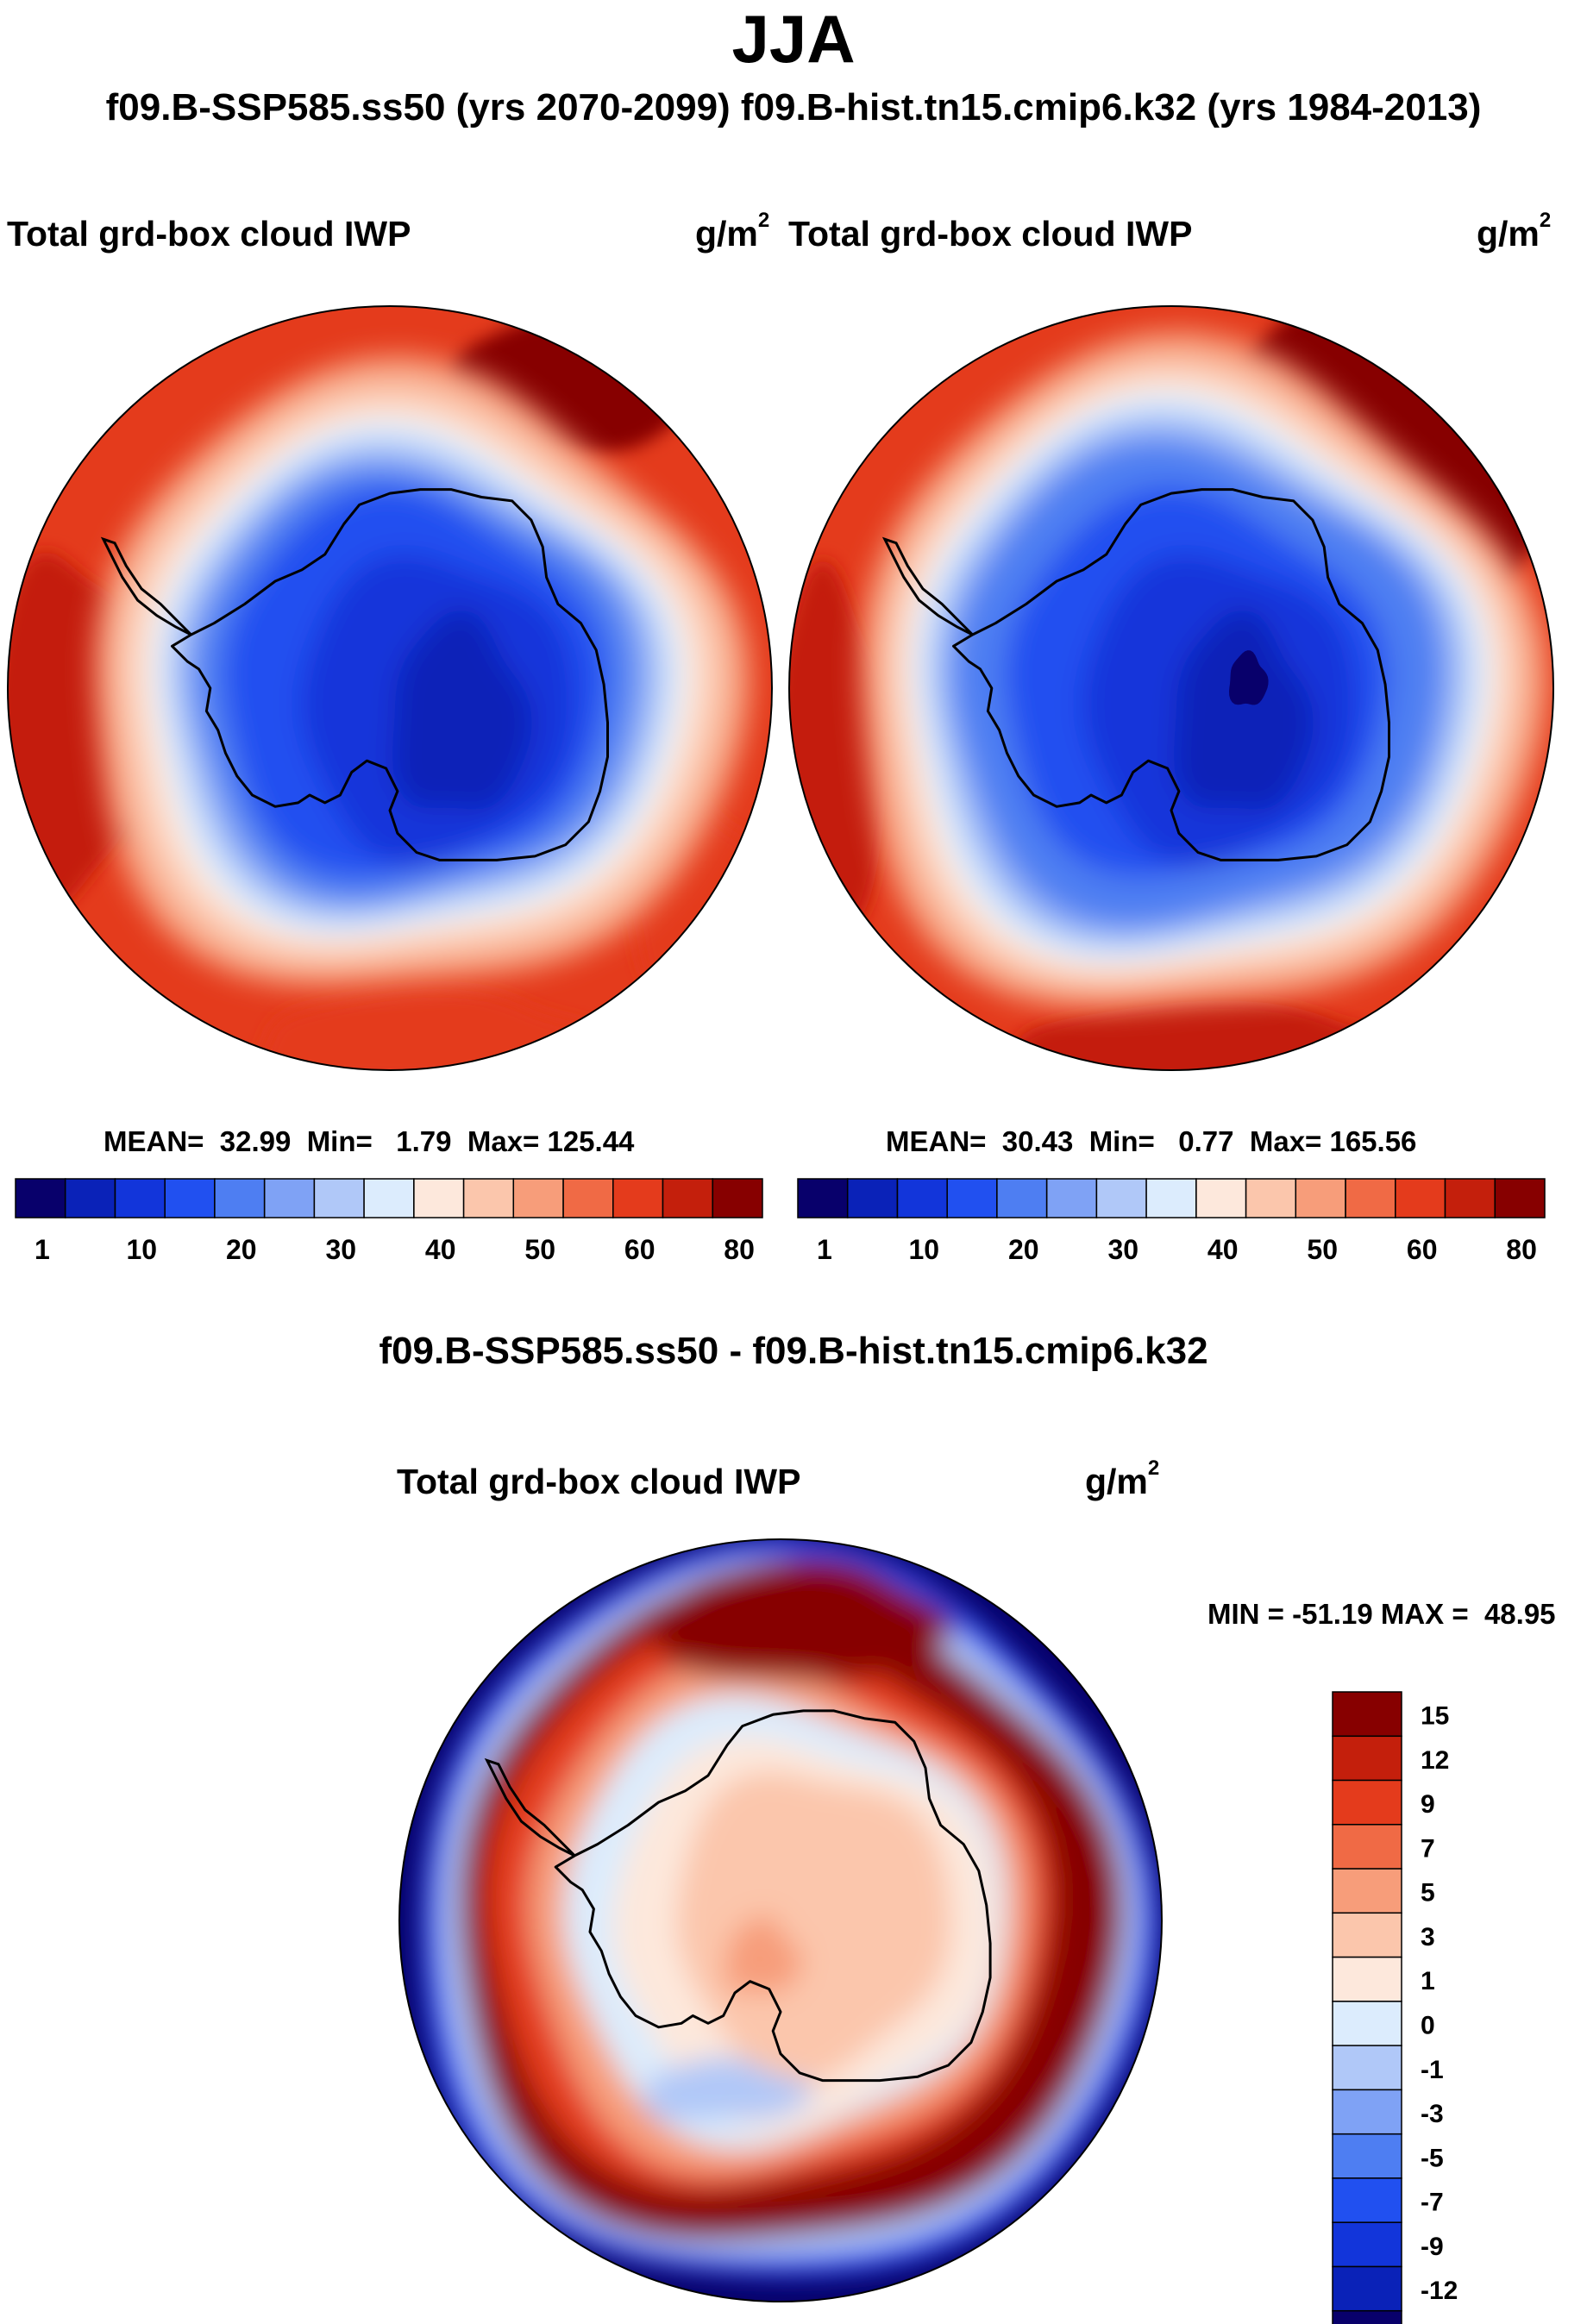 Image resolution: width=1587 pixels, height=2324 pixels. Describe the element at coordinates (1171, 674) in the screenshot. I see `map-hist-coastline` at that location.